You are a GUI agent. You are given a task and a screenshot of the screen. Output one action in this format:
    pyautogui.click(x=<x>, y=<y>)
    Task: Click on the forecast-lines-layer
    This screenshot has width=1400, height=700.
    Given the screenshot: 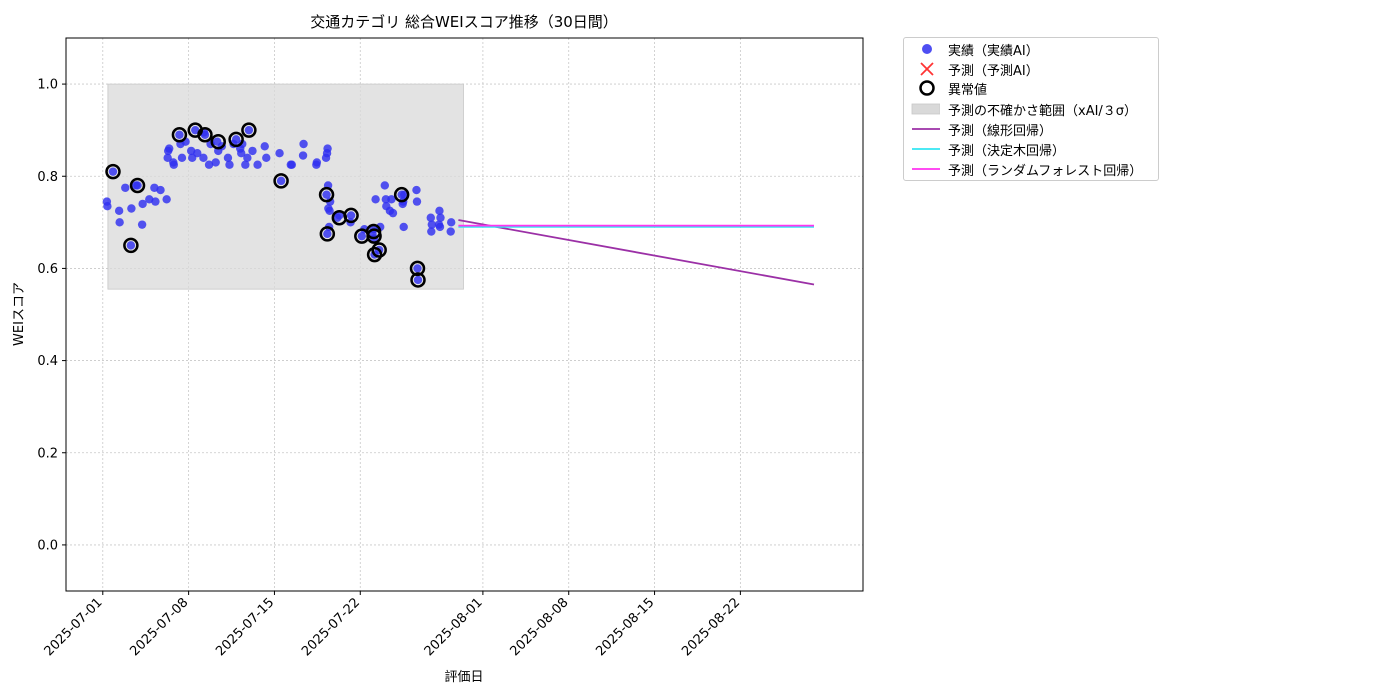 What is the action you would take?
    pyautogui.click(x=636, y=252)
    